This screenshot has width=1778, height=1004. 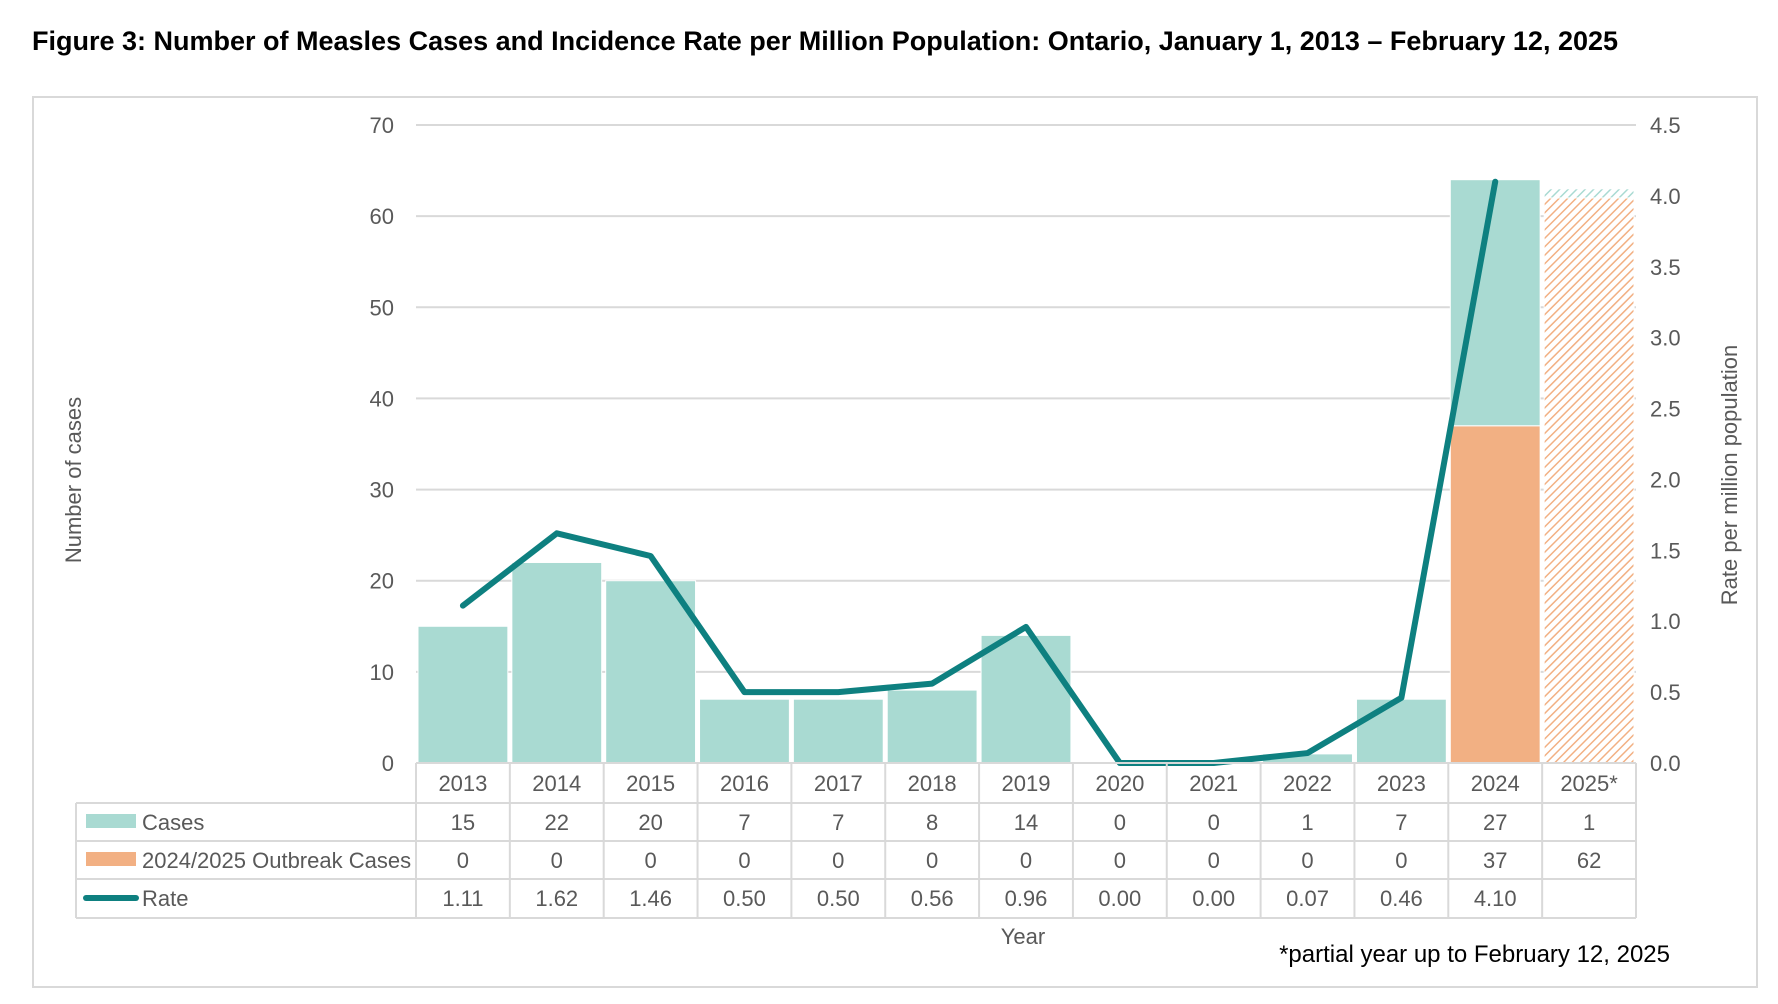 What do you see at coordinates (276, 860) in the screenshot?
I see `legend-label-2024-2025-outbreak-cases: 2024/2025 Outbreak Cases` at bounding box center [276, 860].